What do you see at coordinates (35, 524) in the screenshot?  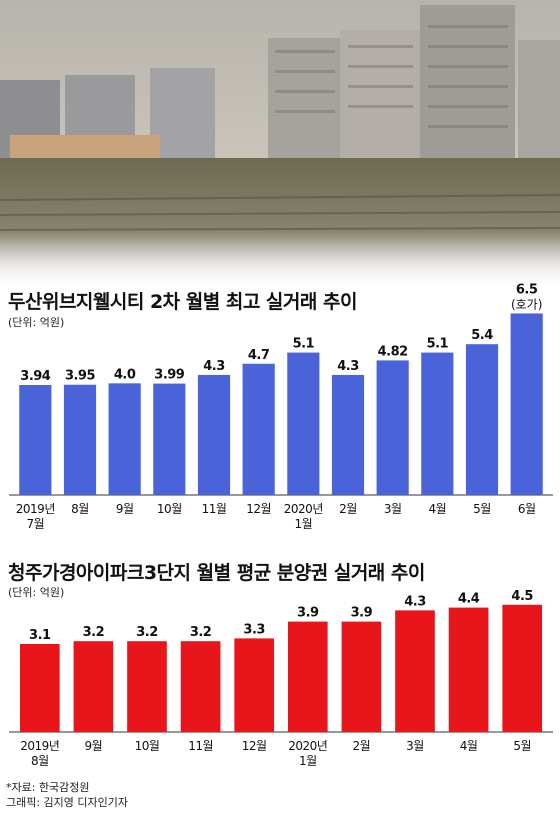 I see `chart-1-tick-label-0-line2: 7월` at bounding box center [35, 524].